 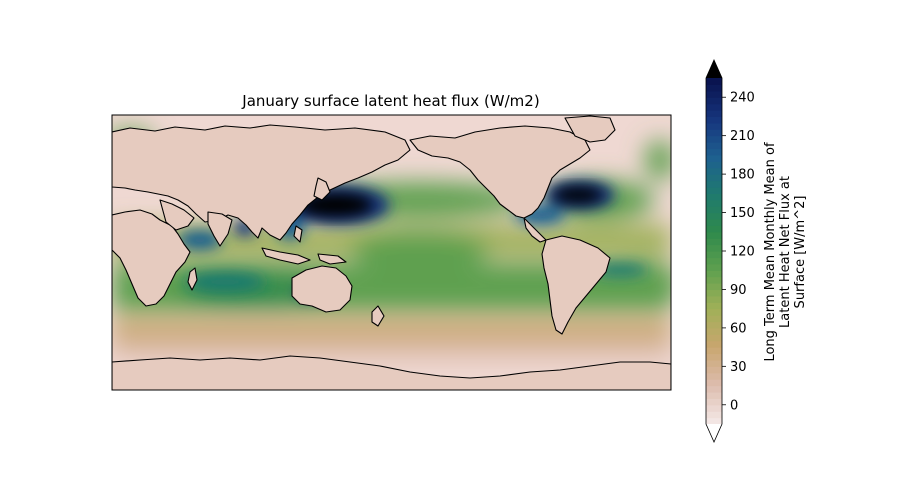 What do you see at coordinates (738, 328) in the screenshot?
I see `colorbar-tick-label: 60` at bounding box center [738, 328].